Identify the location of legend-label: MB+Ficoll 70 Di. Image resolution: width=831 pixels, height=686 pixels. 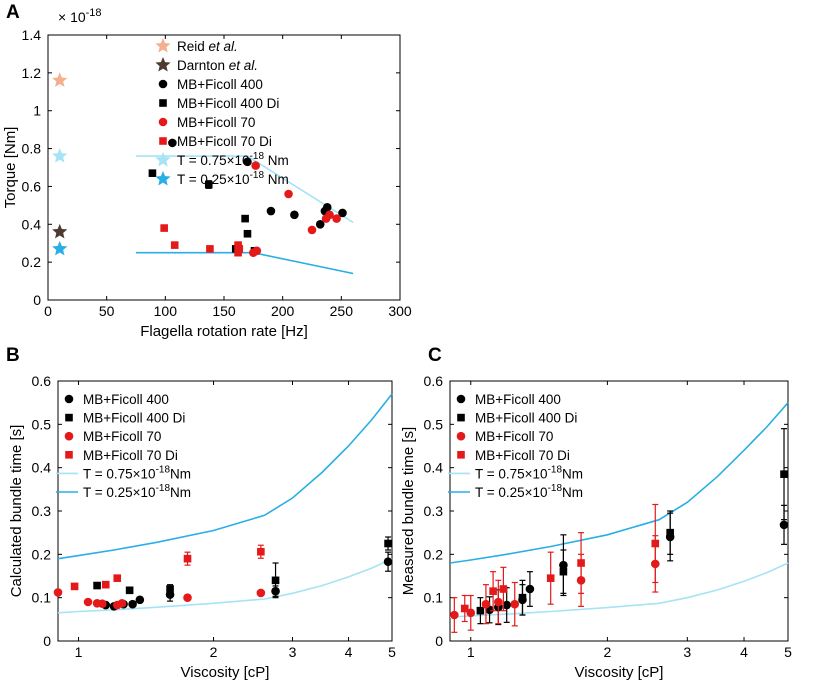
(130, 455).